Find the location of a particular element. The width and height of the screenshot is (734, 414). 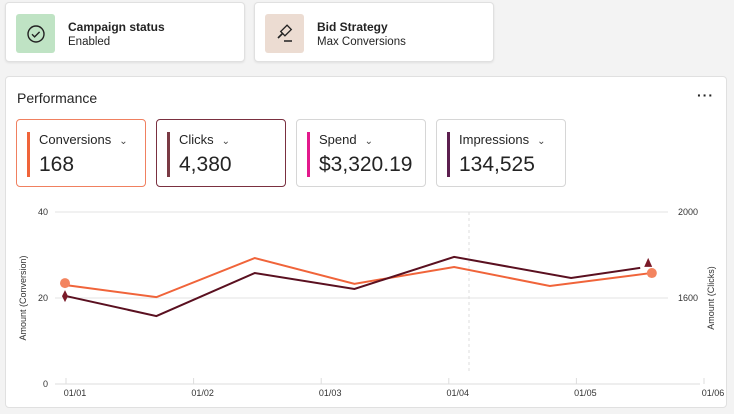

clicks-end-marker is located at coordinates (648, 262).